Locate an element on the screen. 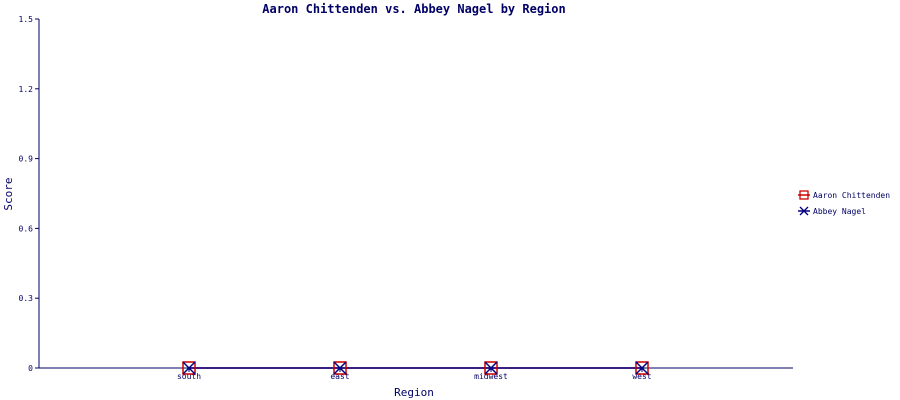 This screenshot has width=900, height=400. x-tick-label: west is located at coordinates (641, 376).